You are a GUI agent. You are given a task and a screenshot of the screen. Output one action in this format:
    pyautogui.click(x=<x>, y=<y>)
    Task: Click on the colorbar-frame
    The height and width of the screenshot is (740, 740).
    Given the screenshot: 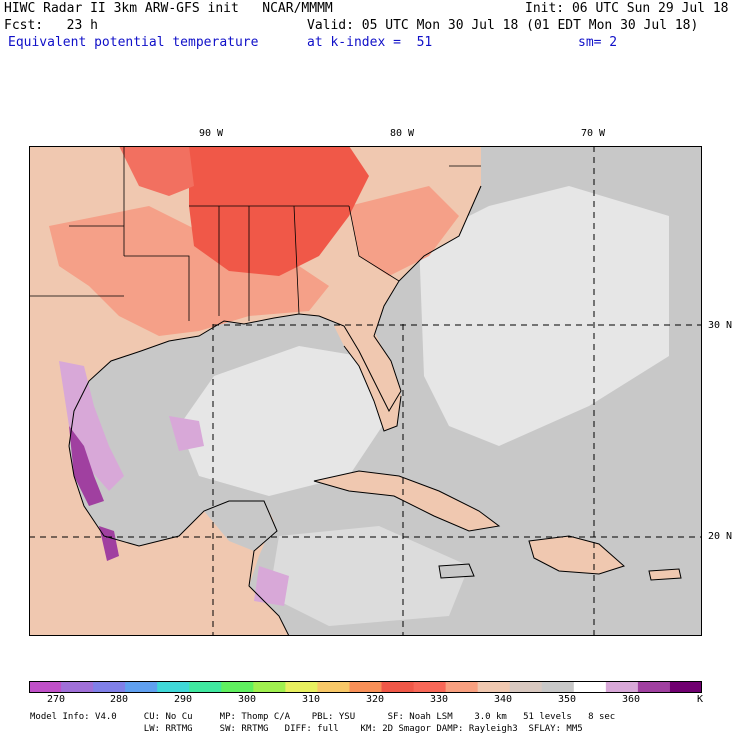 What is the action you would take?
    pyautogui.click(x=365, y=687)
    